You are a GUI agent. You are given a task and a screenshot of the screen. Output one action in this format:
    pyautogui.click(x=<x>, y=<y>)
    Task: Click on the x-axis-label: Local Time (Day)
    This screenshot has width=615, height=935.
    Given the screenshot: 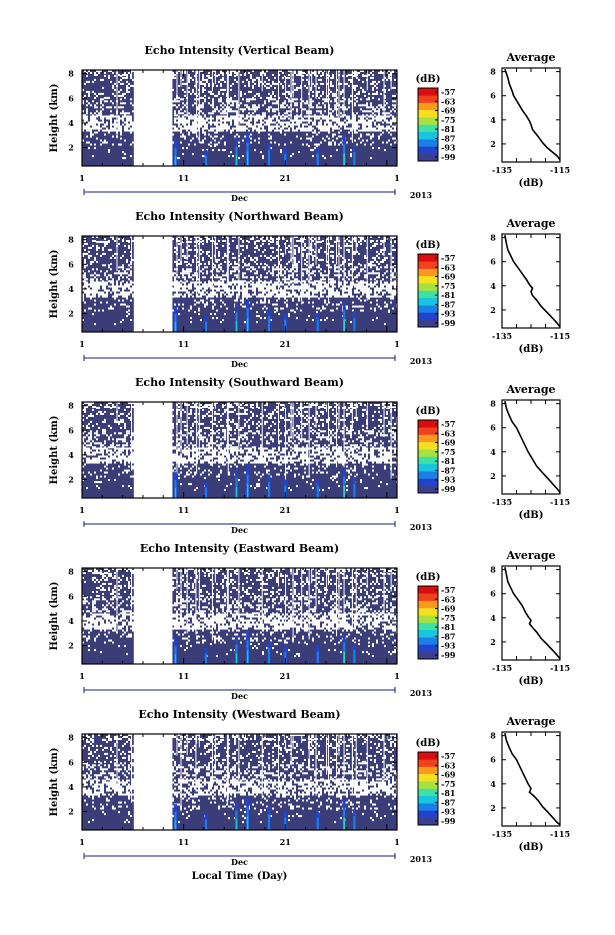 What is the action you would take?
    pyautogui.click(x=240, y=876)
    